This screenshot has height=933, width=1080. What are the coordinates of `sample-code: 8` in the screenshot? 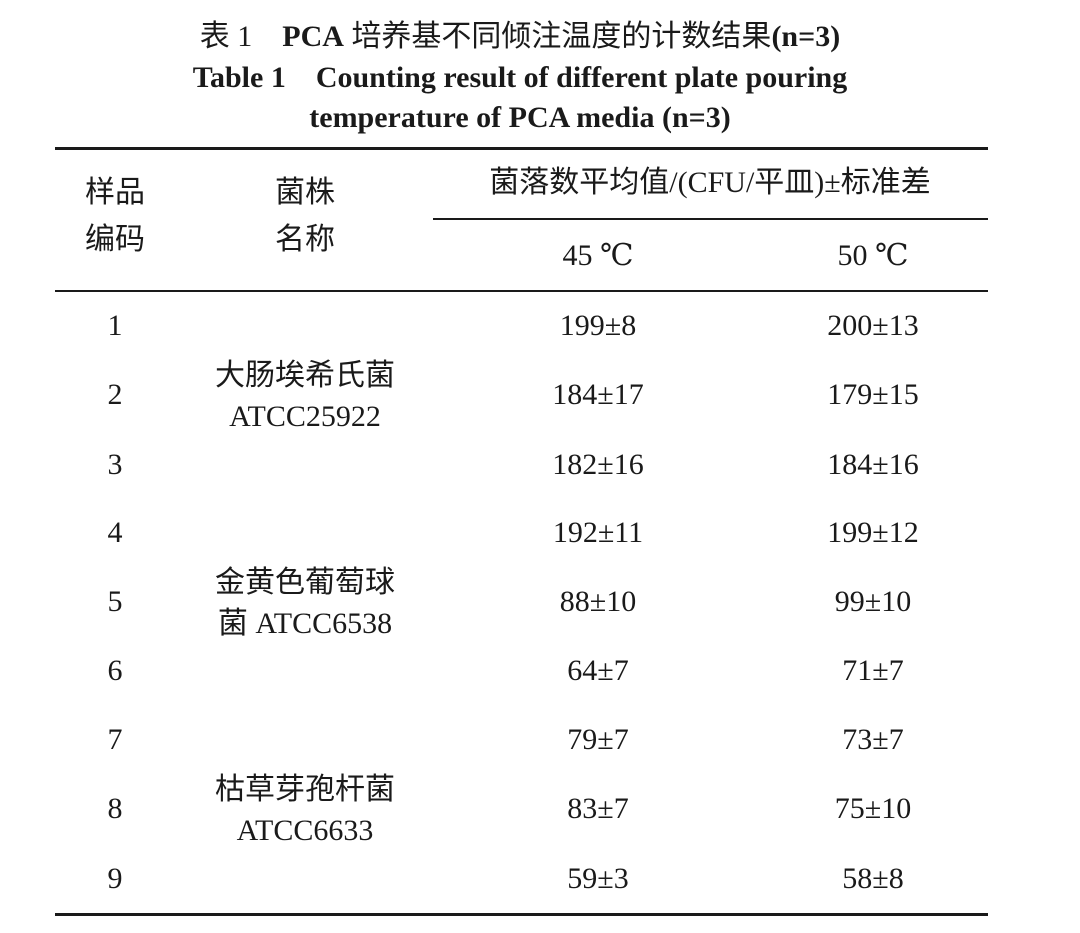 It's located at (115, 808).